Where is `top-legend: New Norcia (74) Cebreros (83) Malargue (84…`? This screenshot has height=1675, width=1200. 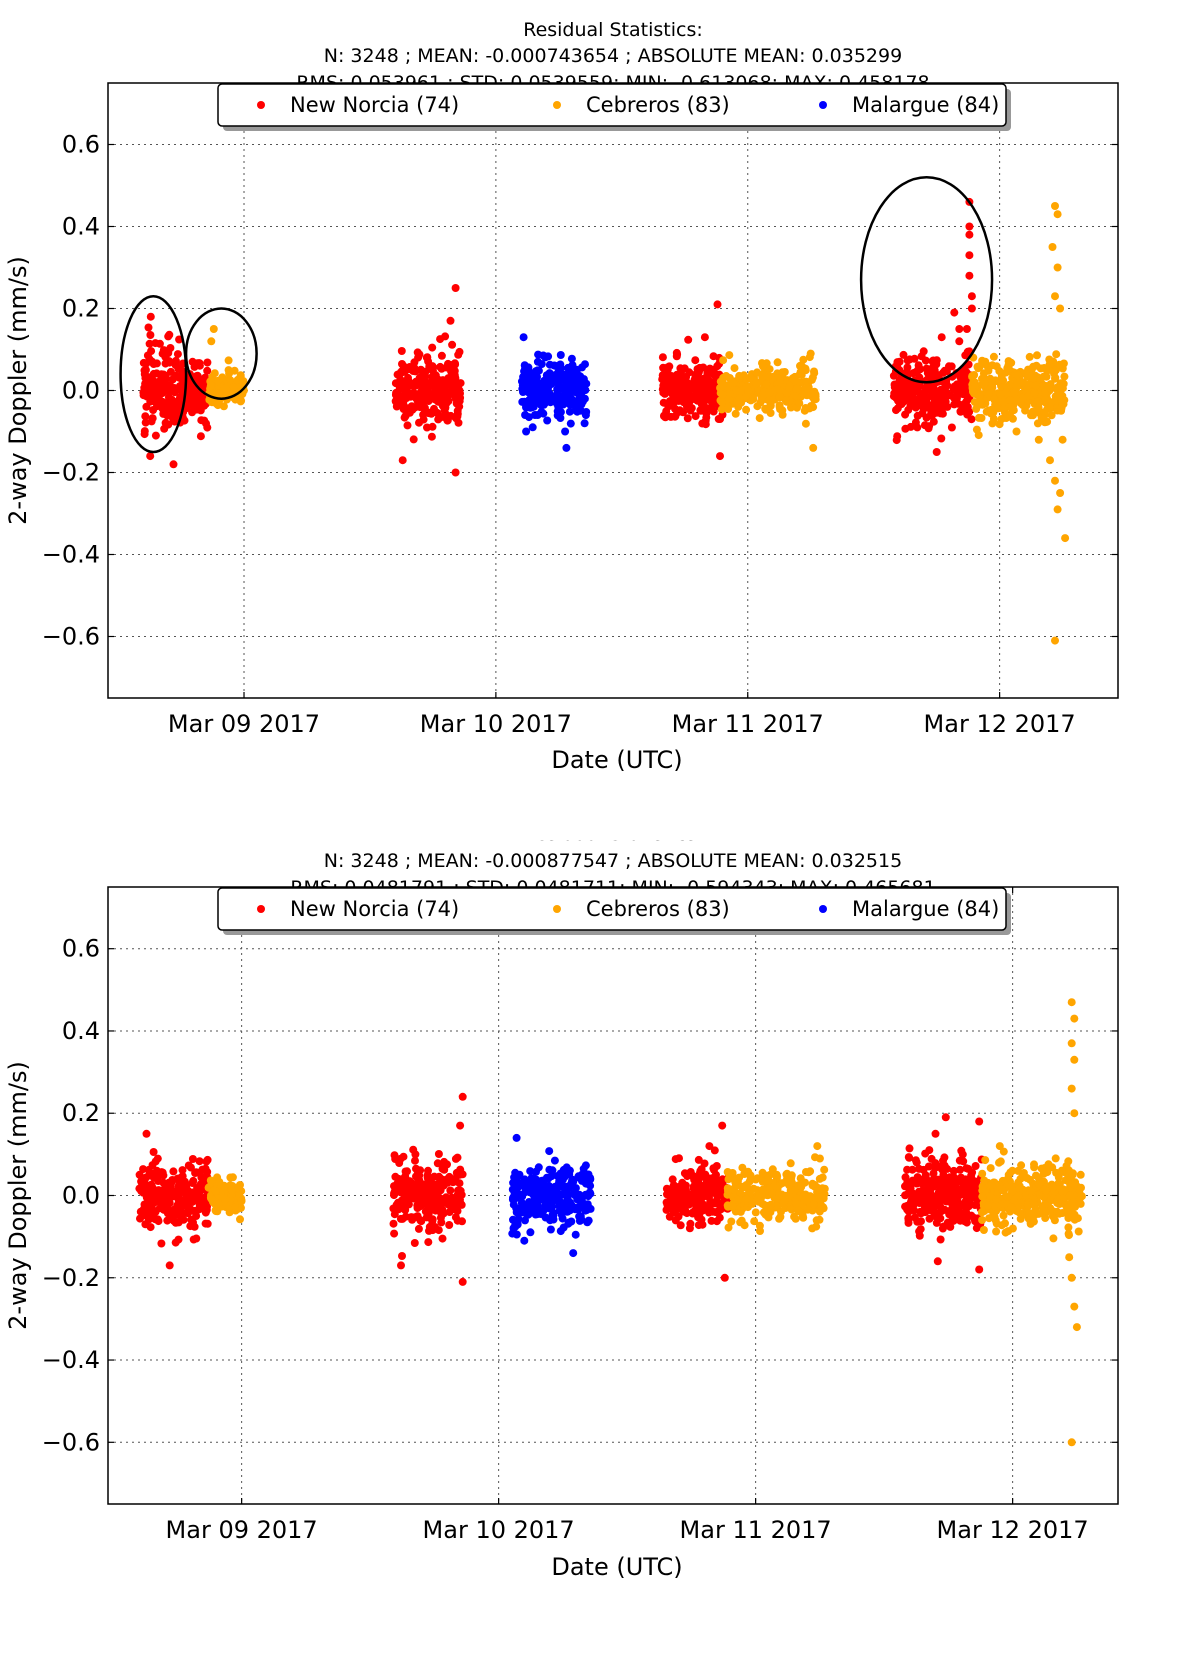
top-legend: New Norcia (74) Cebreros (83) Malargue (84… is located at coordinates (614, 107).